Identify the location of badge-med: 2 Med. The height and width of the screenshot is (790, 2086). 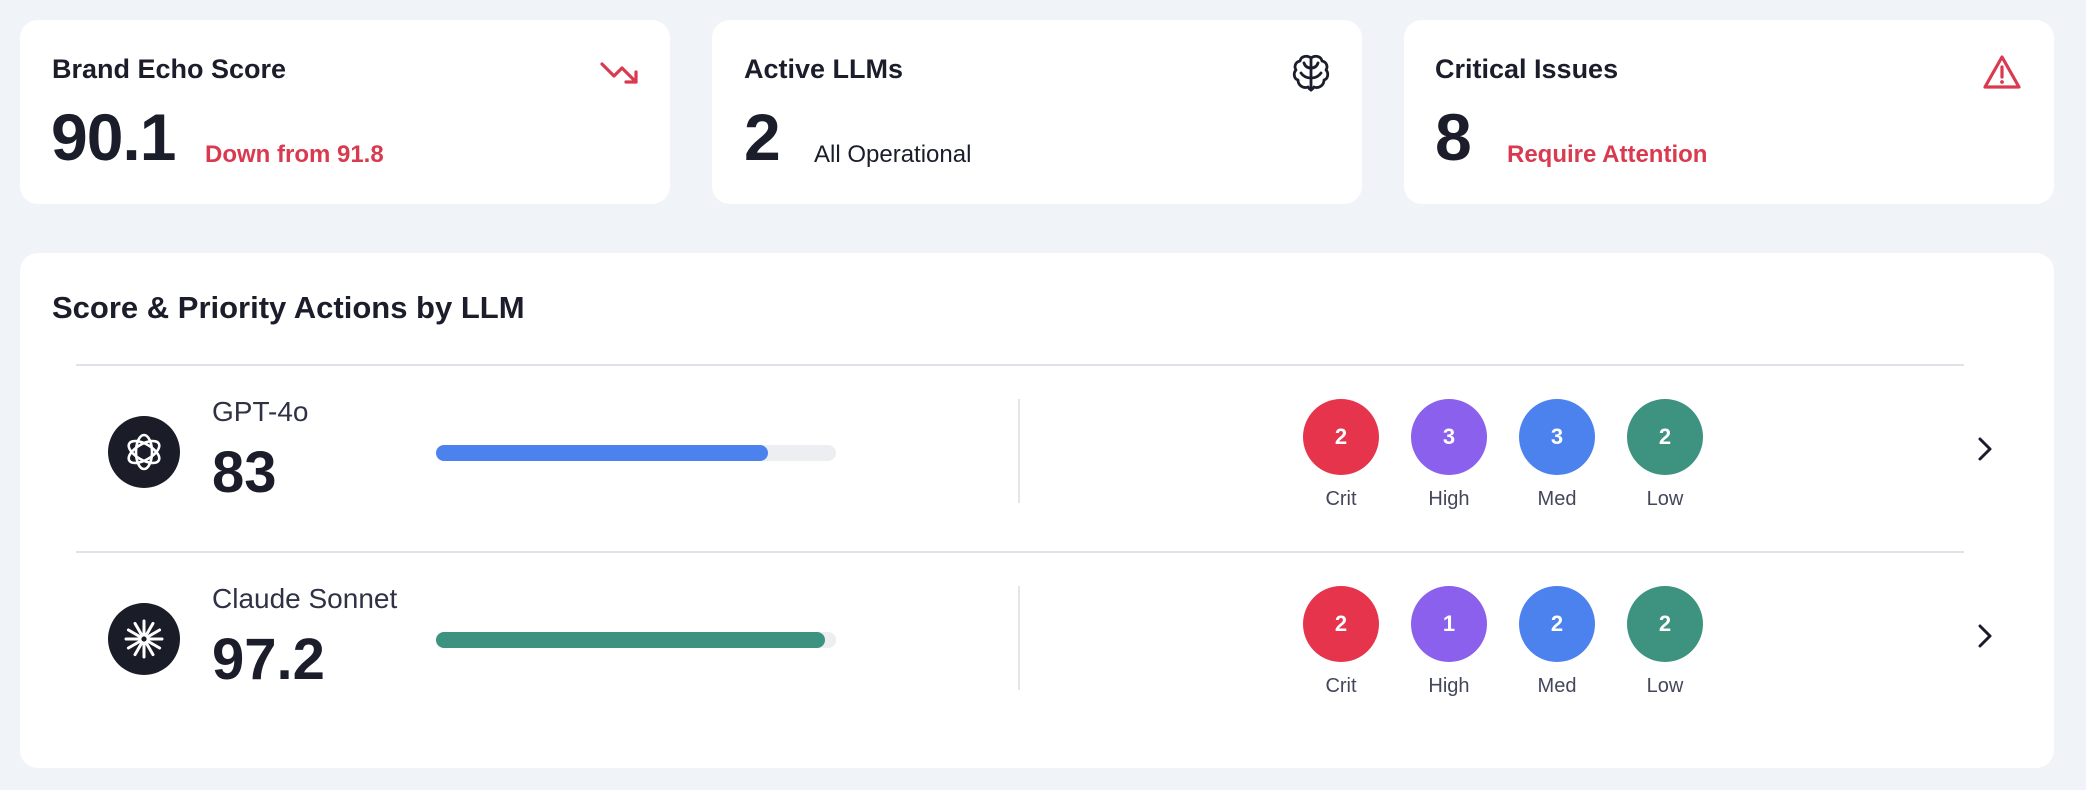
(1557, 642).